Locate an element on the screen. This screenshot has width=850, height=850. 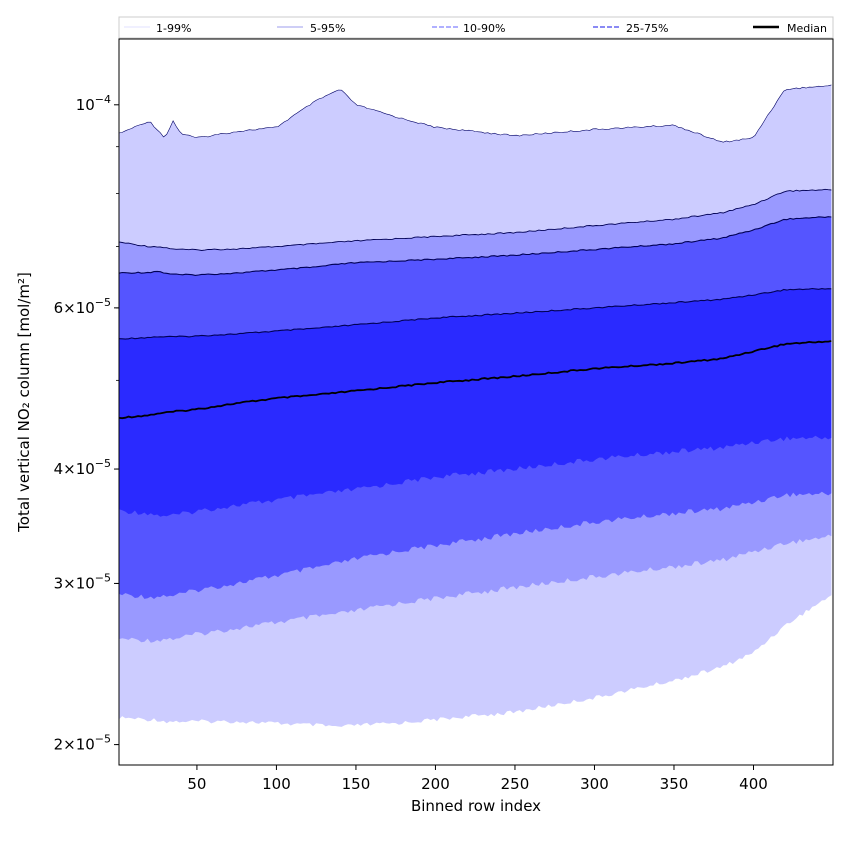
legend: 1-99% 5-95% 10-90% 25-75% Median is located at coordinates (476, 27).